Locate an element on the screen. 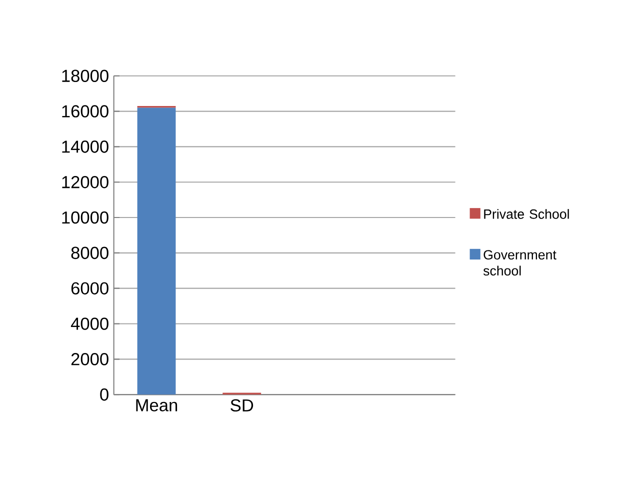 This screenshot has width=626, height=478. legend-label: Private School is located at coordinates (526, 214).